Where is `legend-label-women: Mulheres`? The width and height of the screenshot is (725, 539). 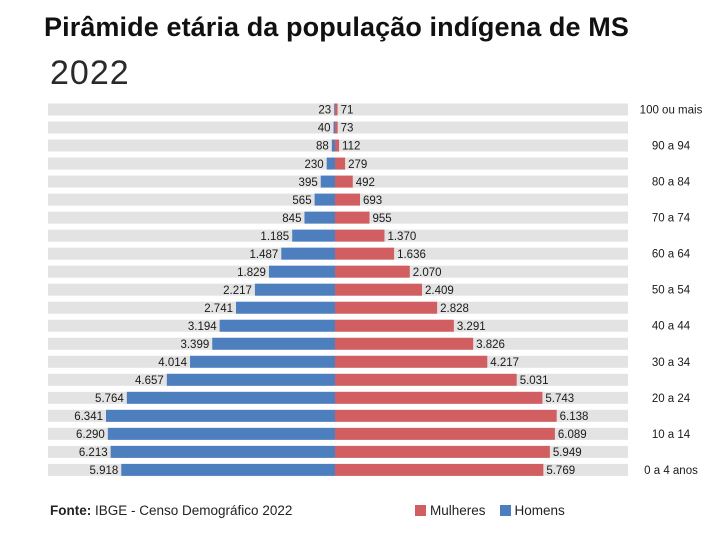
legend-label-women: Mulheres is located at coordinates (458, 510).